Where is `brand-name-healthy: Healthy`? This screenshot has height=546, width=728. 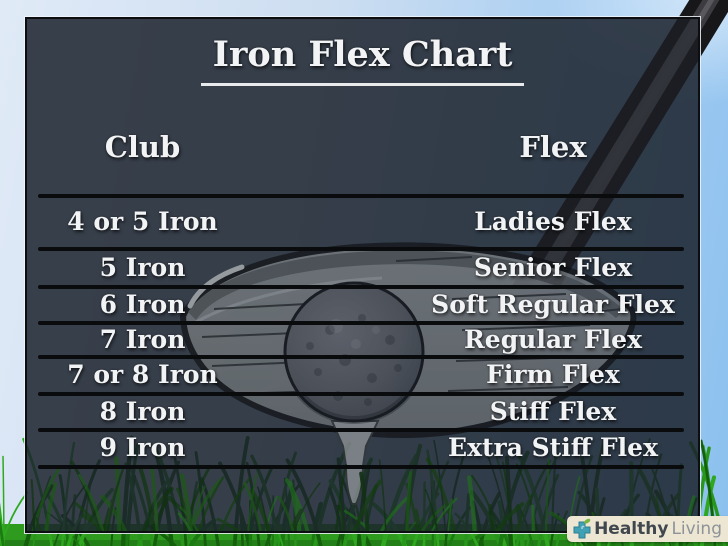
brand-name-healthy: Healthy is located at coordinates (631, 529).